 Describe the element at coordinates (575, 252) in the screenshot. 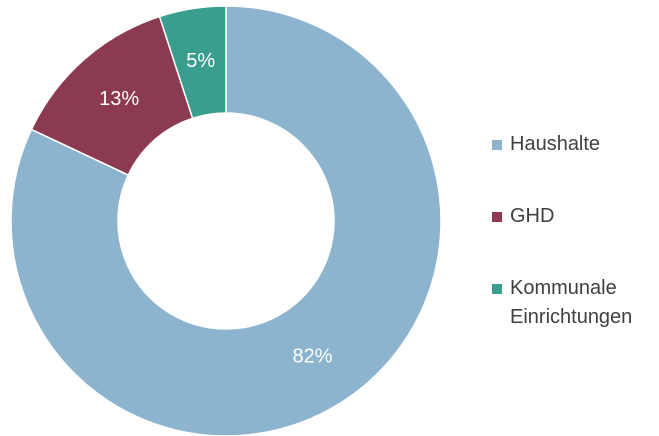

I see `legend: Haushalte GHD Kommunale Einrichtungen` at that location.